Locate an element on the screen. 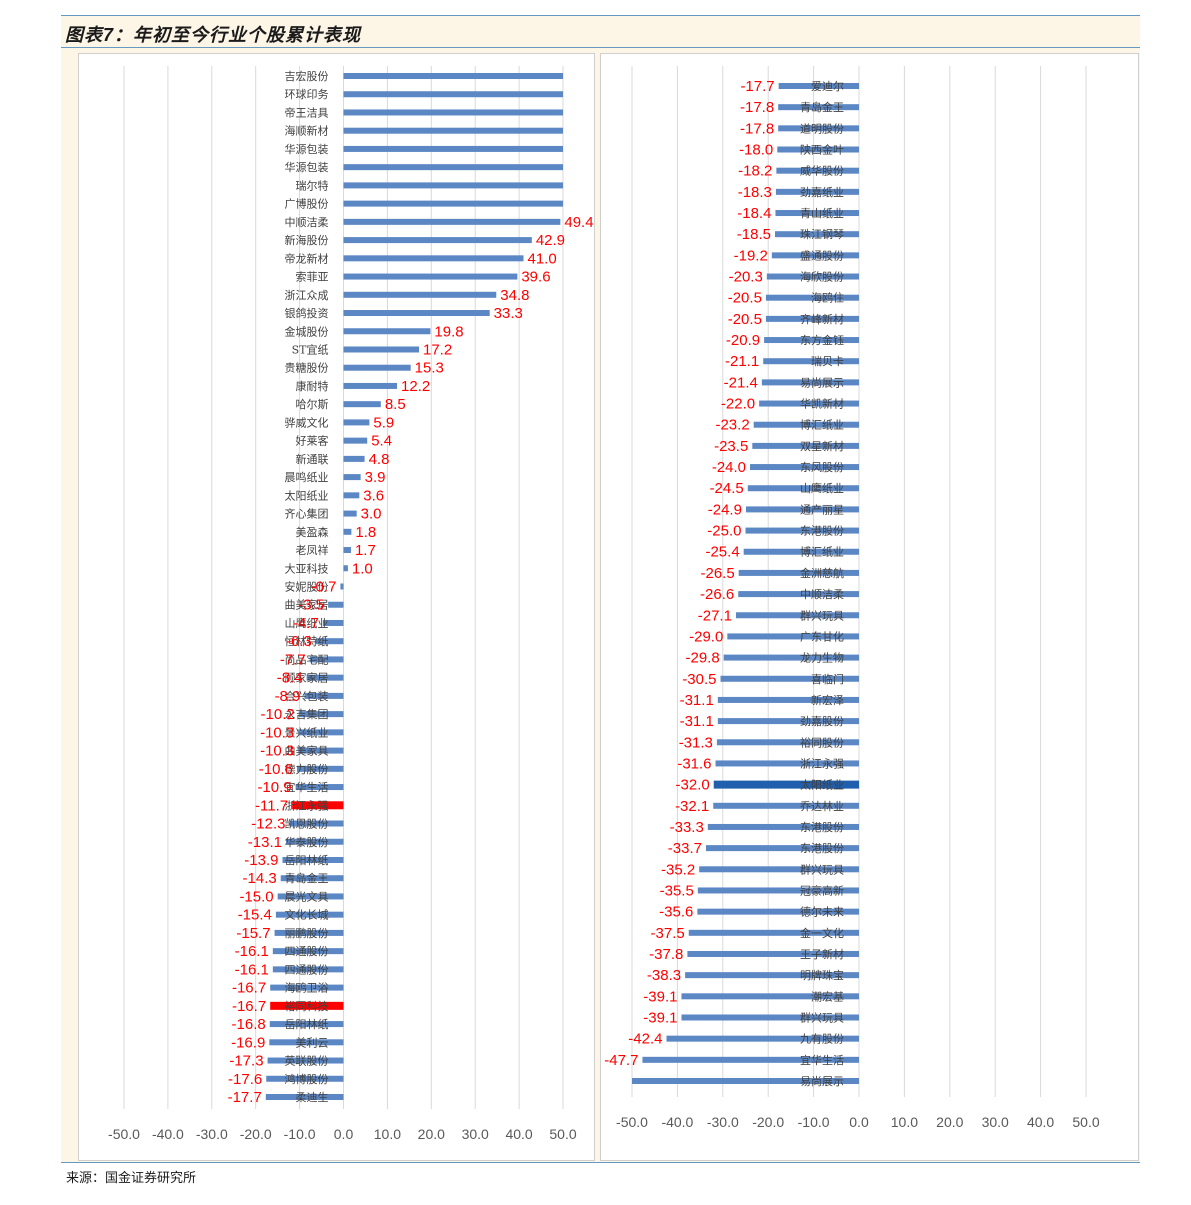 The width and height of the screenshot is (1191, 1205). left-data-label: -14.3 is located at coordinates (260, 878).